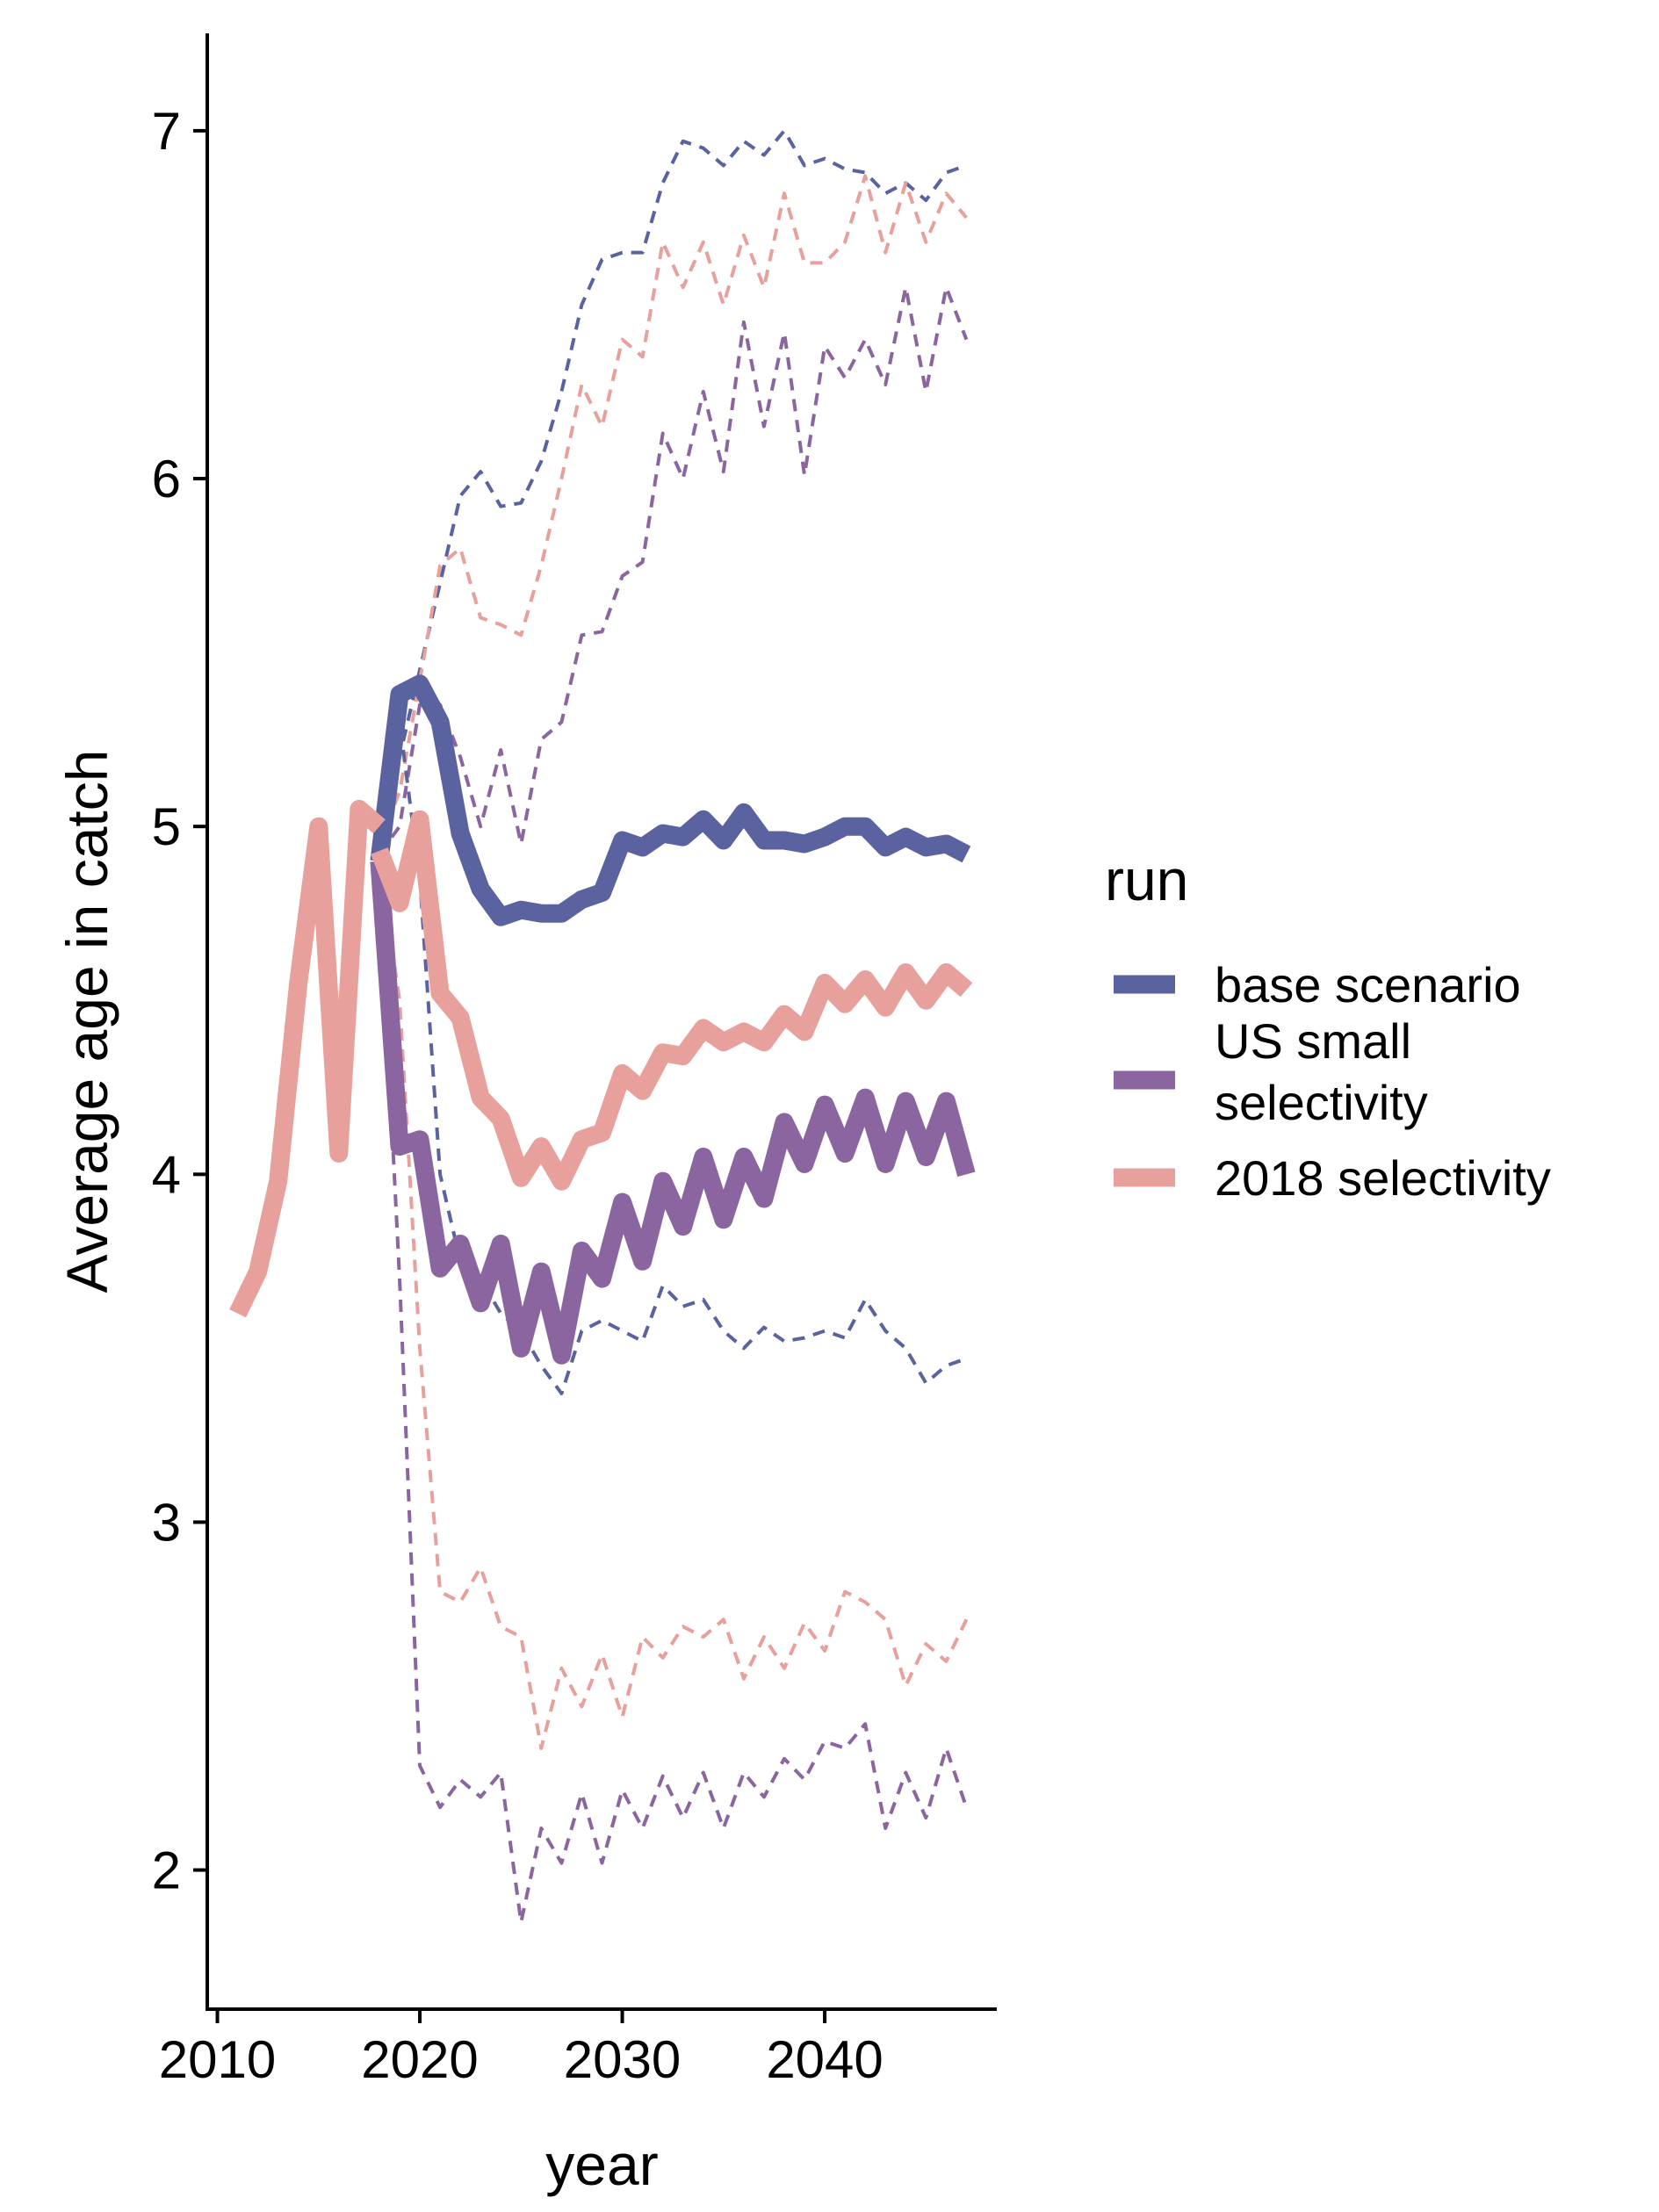  Describe the element at coordinates (166, 826) in the screenshot. I see `y-tick-label: 5` at that location.